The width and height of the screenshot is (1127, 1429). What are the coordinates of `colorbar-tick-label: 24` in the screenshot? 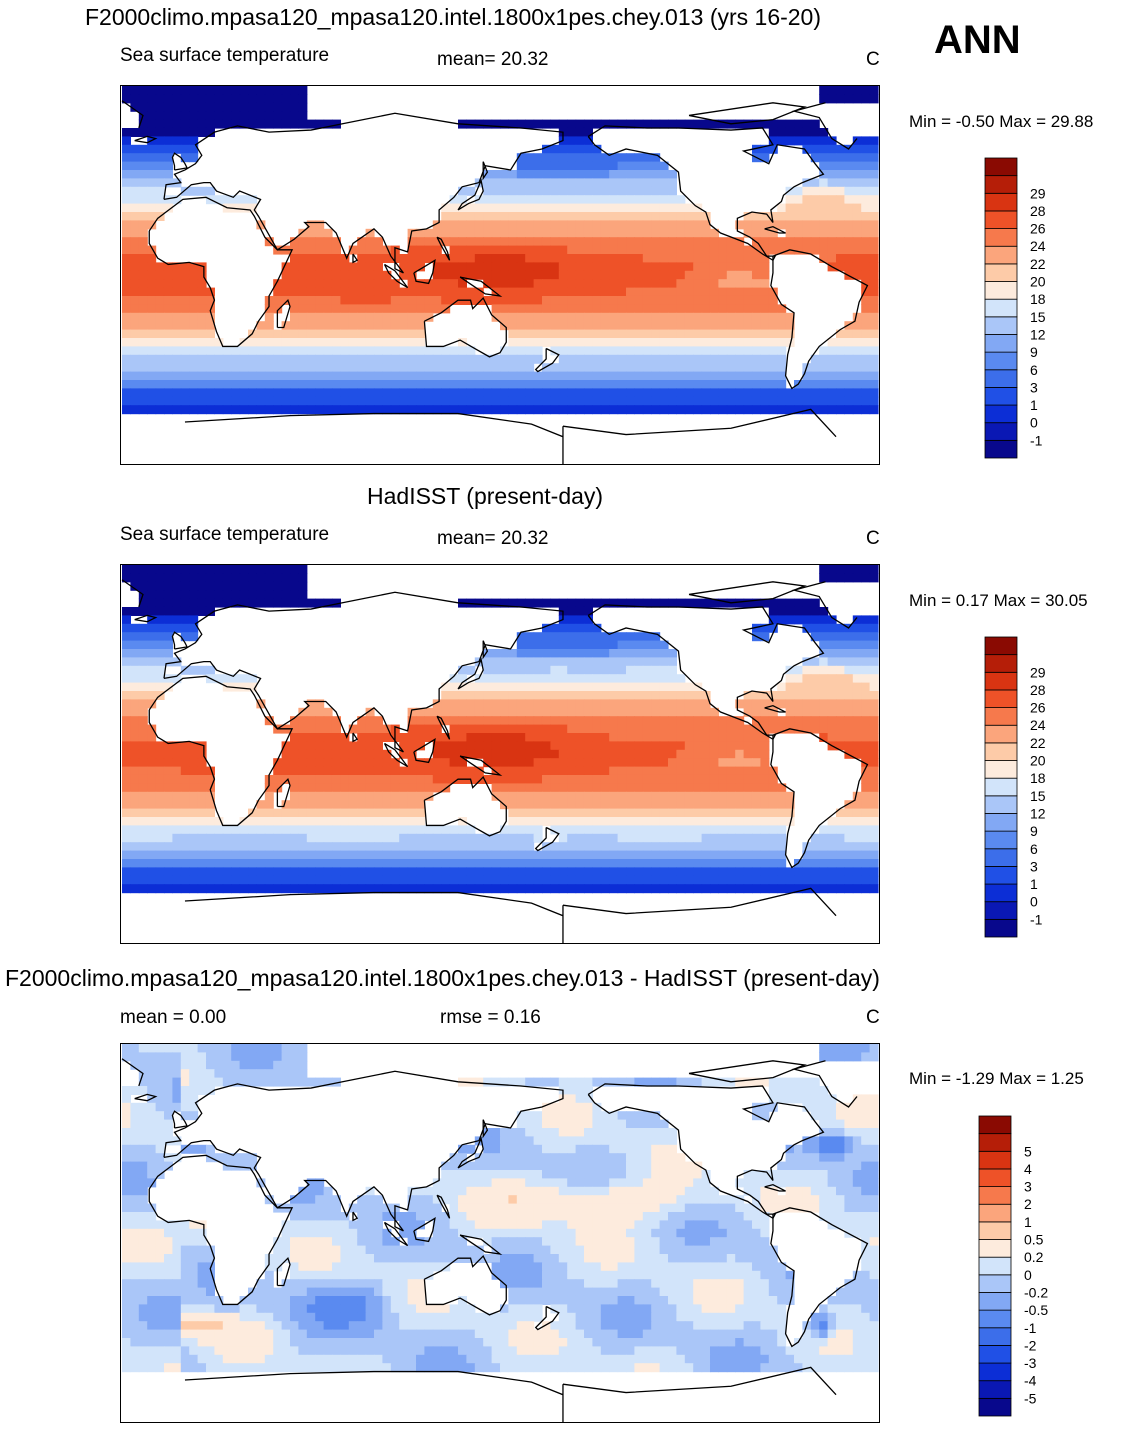 It's located at (1038, 725).